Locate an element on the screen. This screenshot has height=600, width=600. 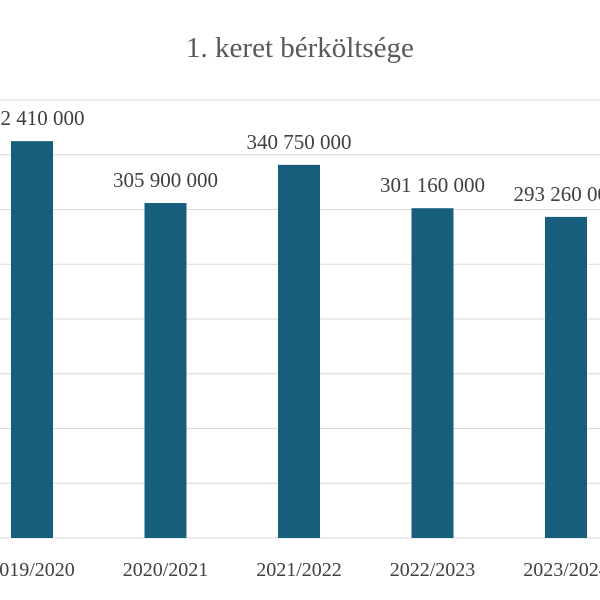
data-label: 340 750 000 is located at coordinates (299, 142).